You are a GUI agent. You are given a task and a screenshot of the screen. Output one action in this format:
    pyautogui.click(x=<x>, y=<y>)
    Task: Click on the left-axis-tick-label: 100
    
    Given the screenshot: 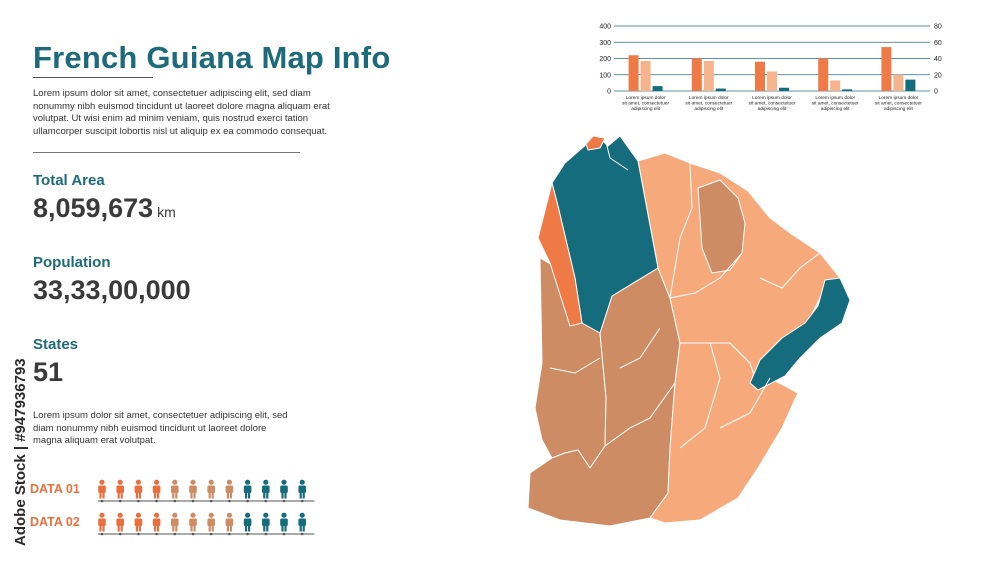 What is the action you would take?
    pyautogui.click(x=605, y=75)
    